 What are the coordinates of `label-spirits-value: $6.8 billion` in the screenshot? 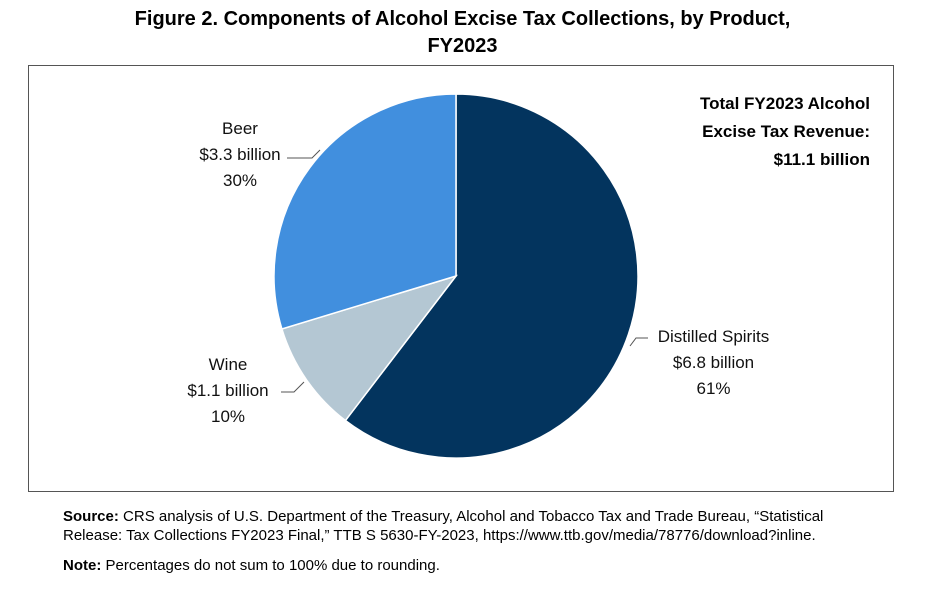 It's located at (713, 362).